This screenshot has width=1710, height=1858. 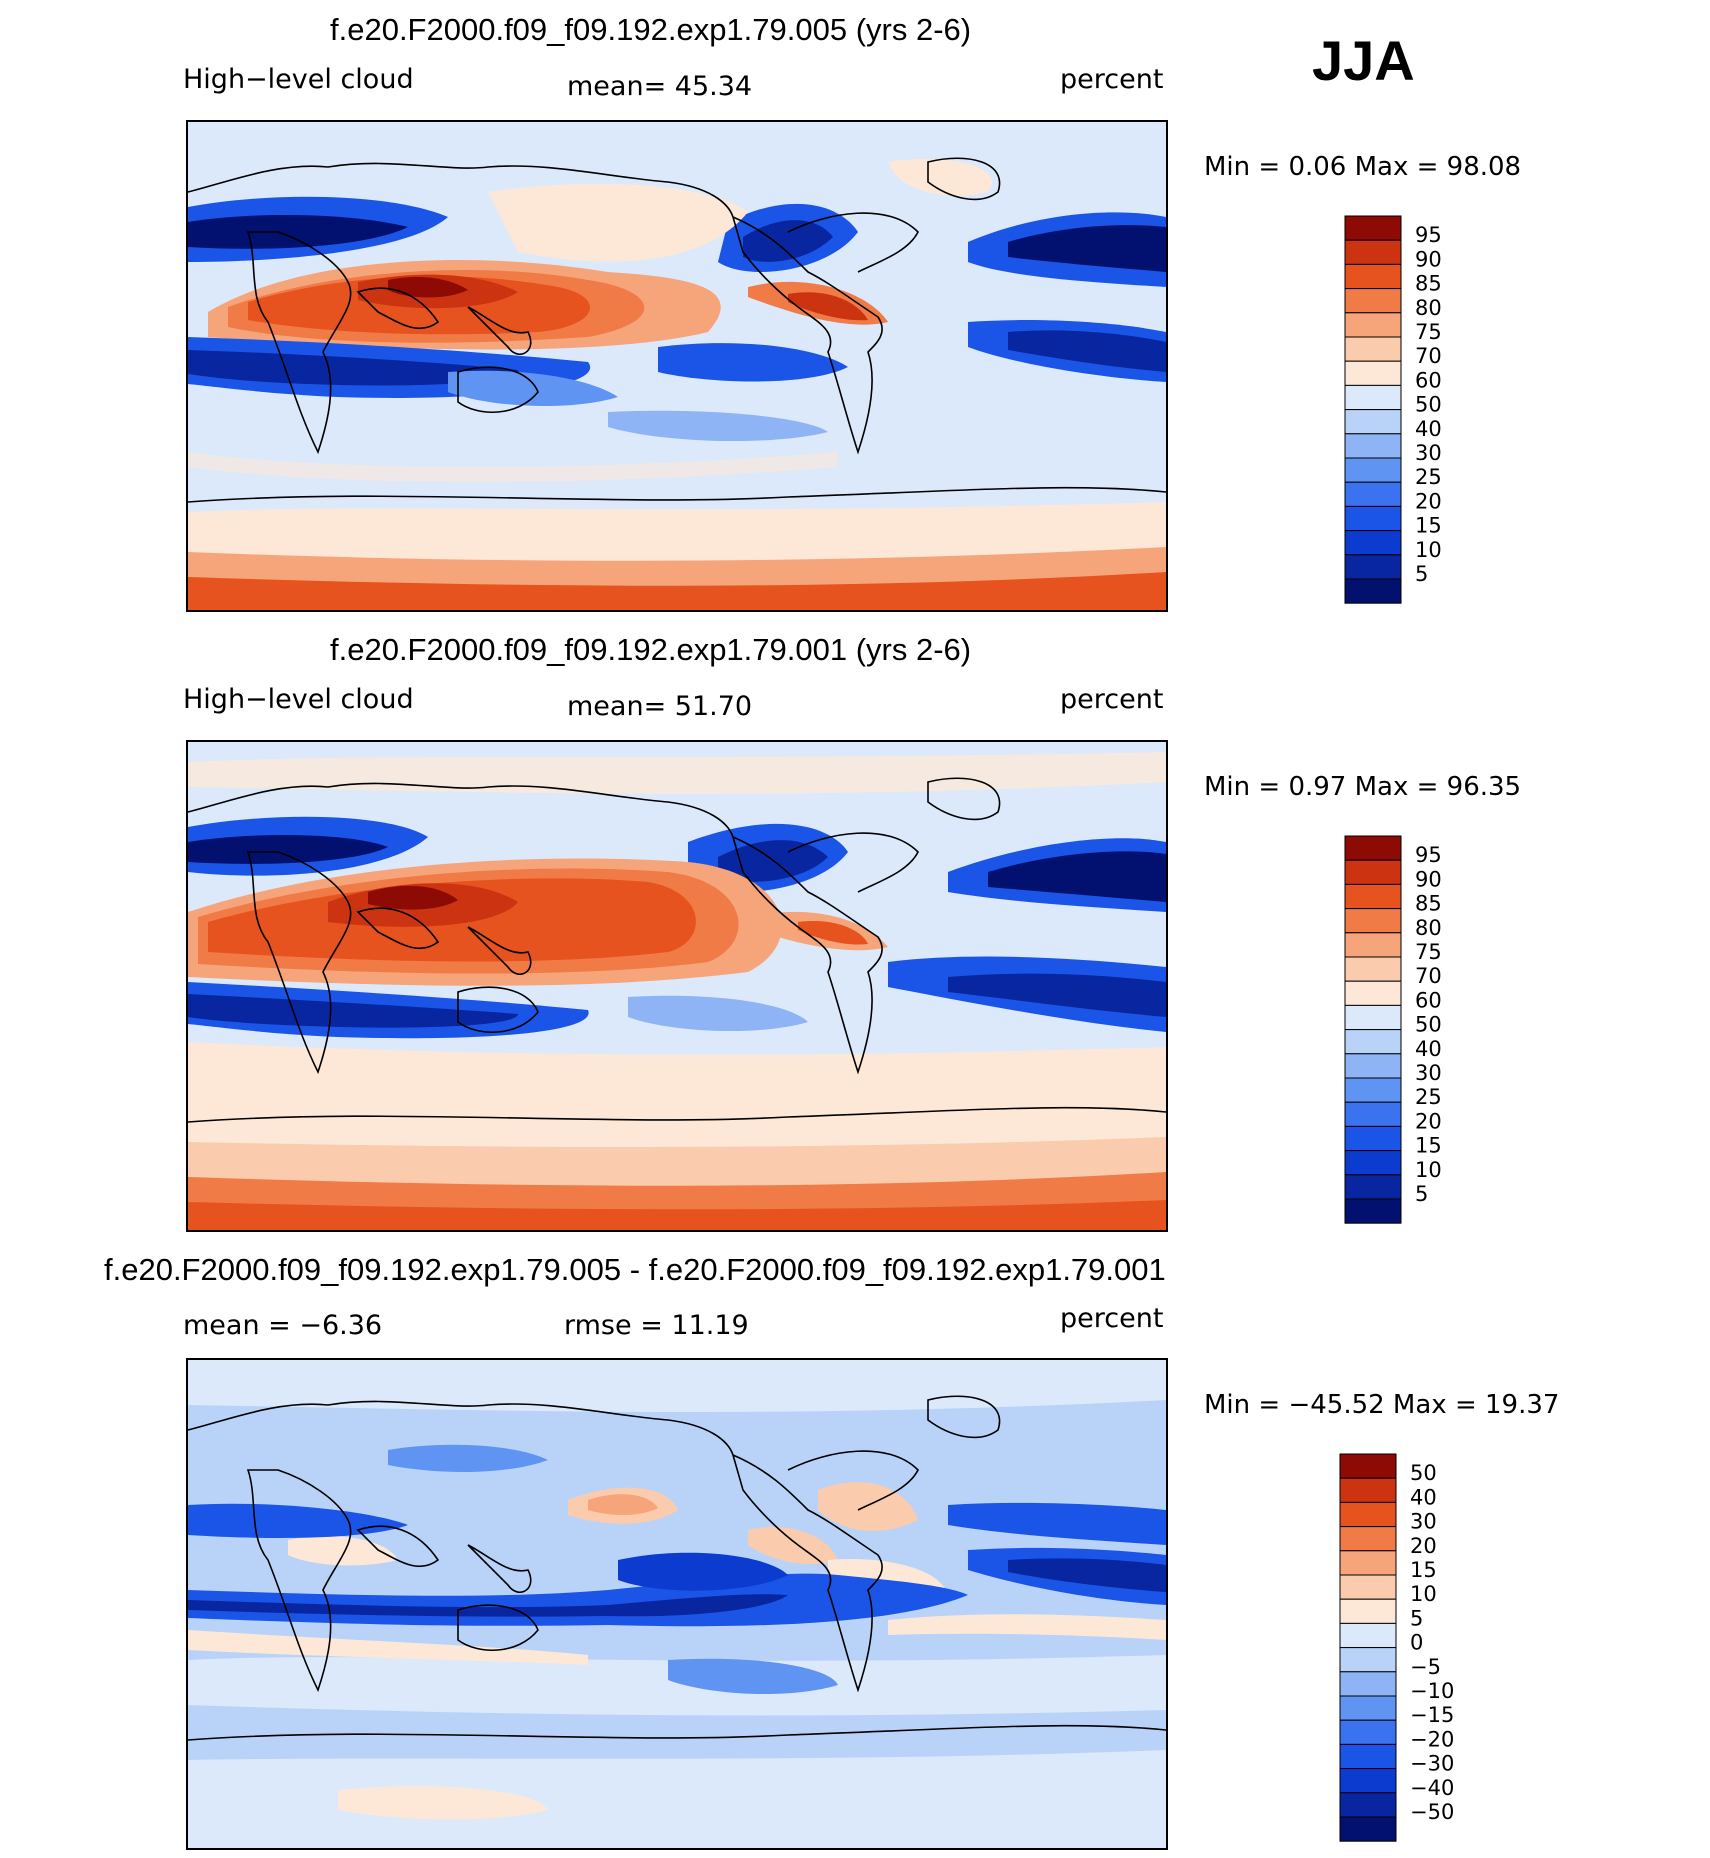 What do you see at coordinates (1432, 1812) in the screenshot?
I see `colorbar-tick-label: −50` at bounding box center [1432, 1812].